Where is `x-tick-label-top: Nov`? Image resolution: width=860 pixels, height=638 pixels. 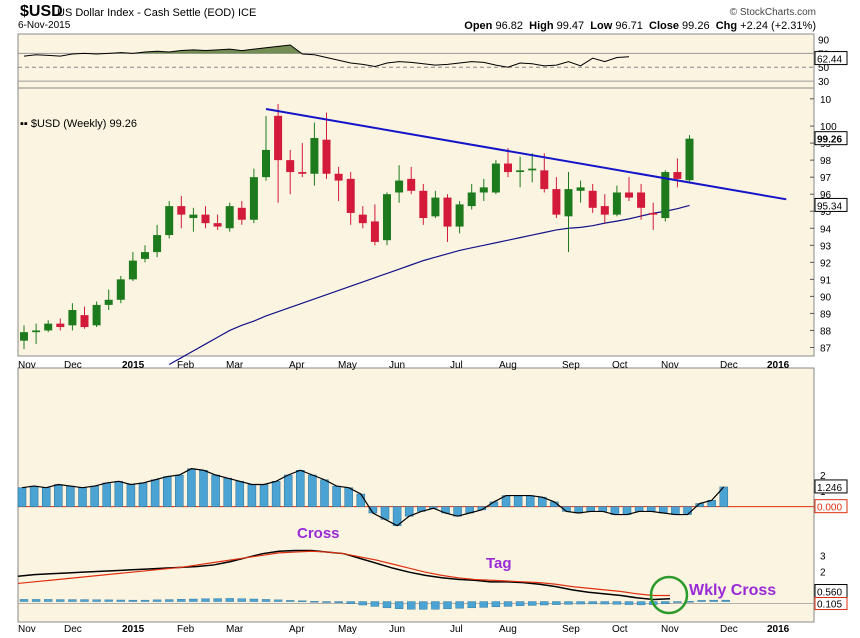
x-tick-label-top: Nov is located at coordinates (27, 365).